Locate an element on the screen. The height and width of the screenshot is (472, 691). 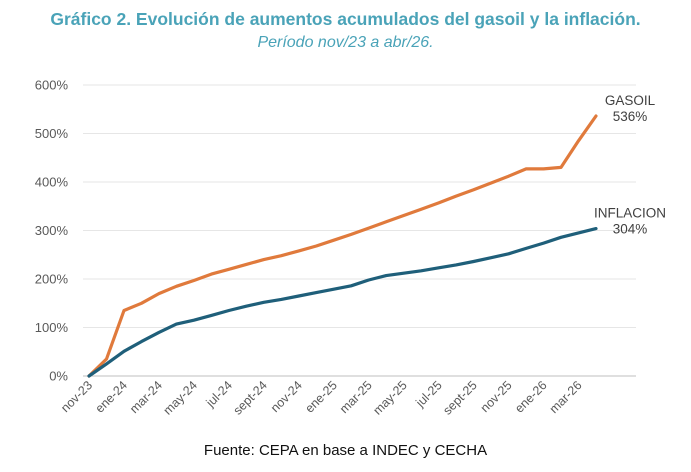
x-tick-label: mar-25 is located at coordinates (356, 397).